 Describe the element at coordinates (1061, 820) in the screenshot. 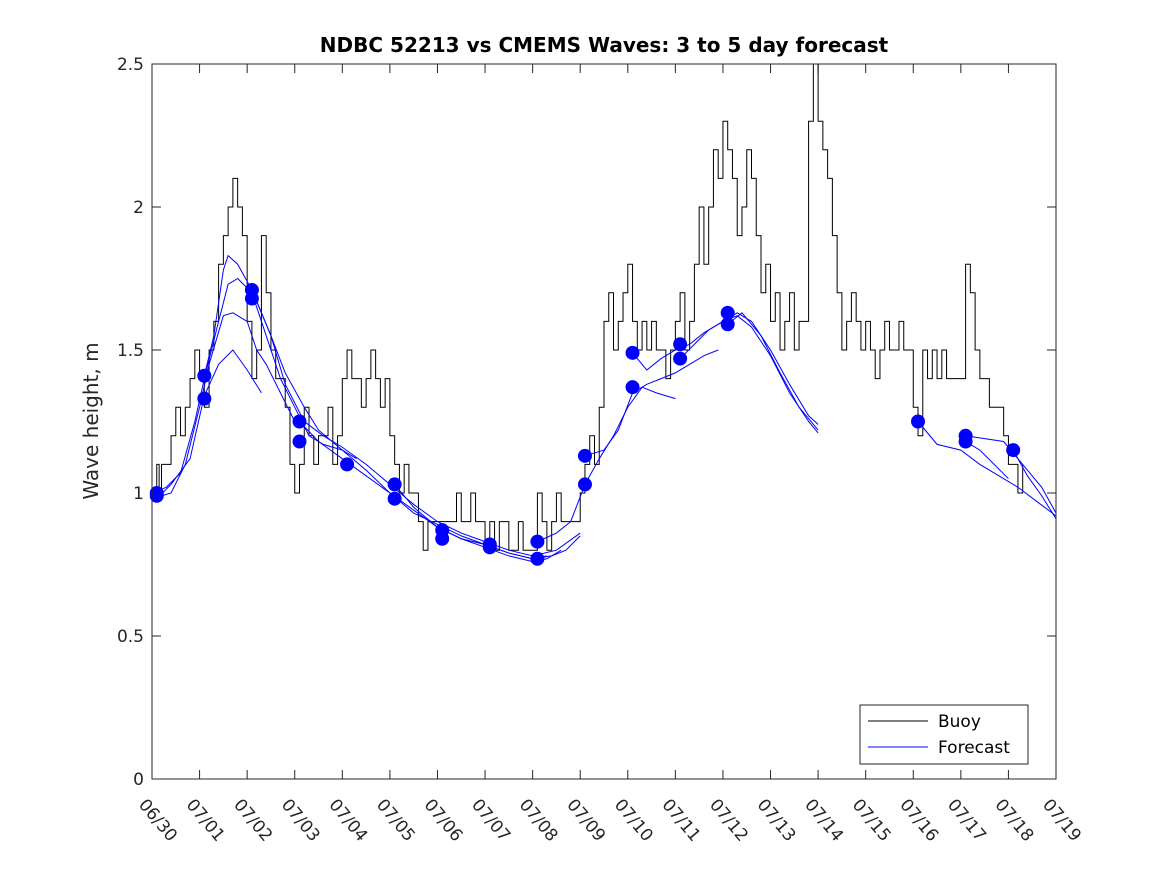

I see `x-tick-label: 07/19` at that location.